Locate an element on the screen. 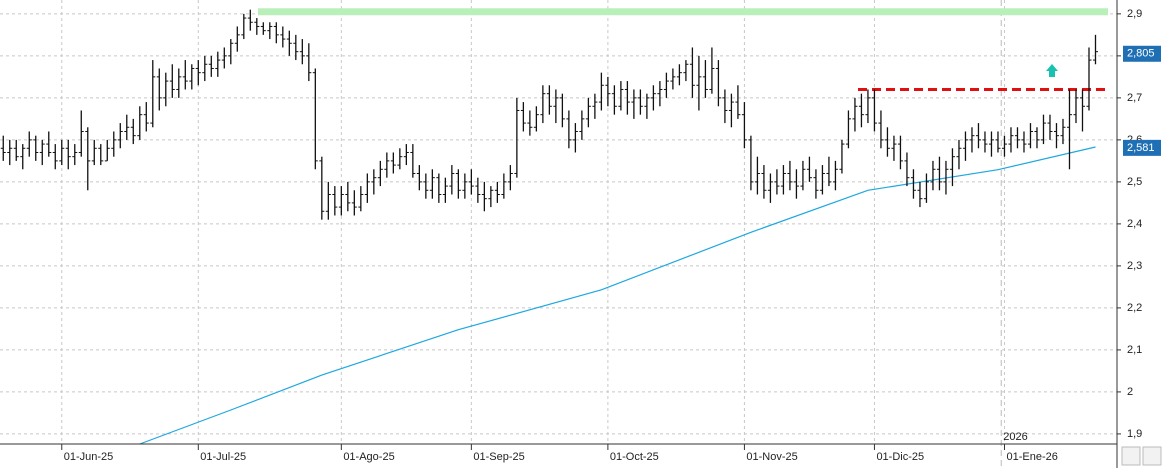 Image resolution: width=1164 pixels, height=468 pixels. x-tick-label: 01-Nov-25 is located at coordinates (771, 457).